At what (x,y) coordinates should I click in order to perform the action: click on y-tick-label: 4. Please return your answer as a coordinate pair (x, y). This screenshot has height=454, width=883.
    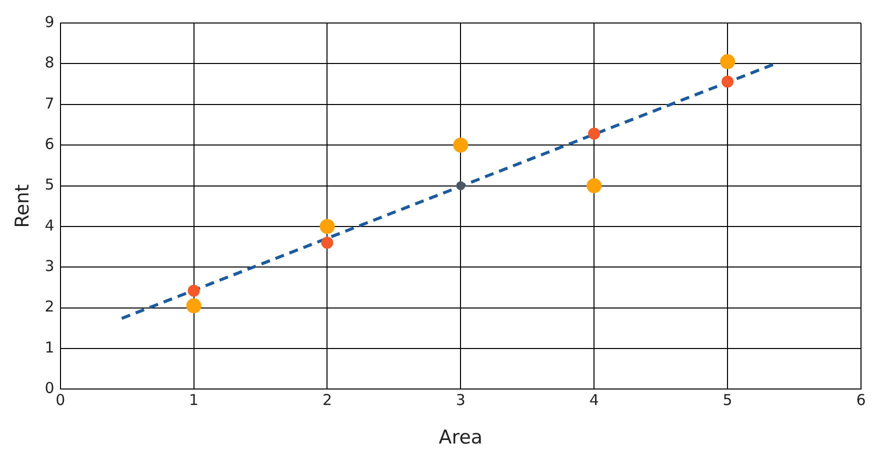
    Looking at the image, I should click on (49, 225).